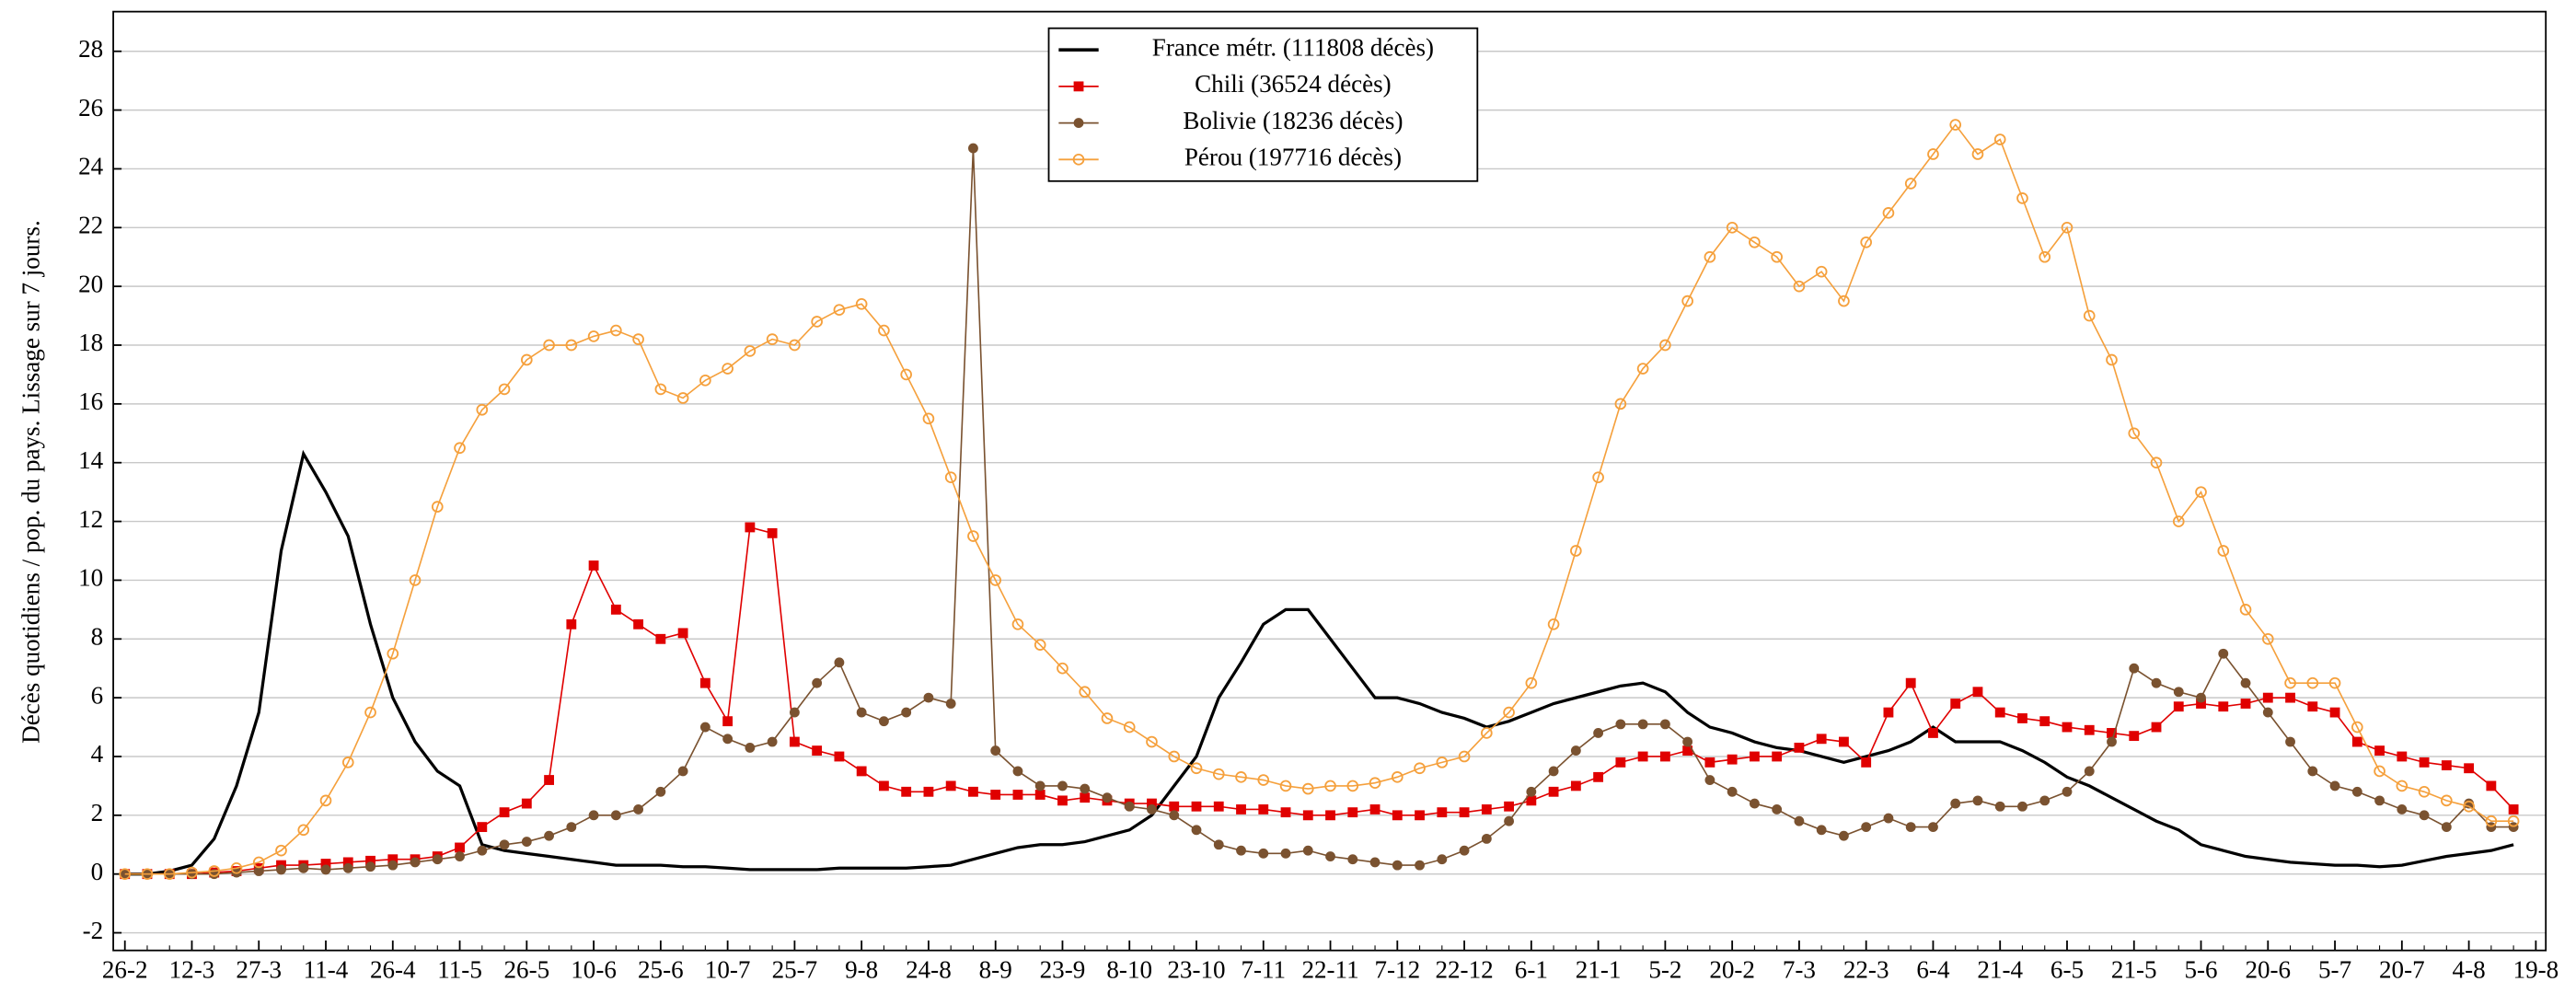  Describe the element at coordinates (661, 969) in the screenshot. I see `x-tick-label: 25-6` at that location.